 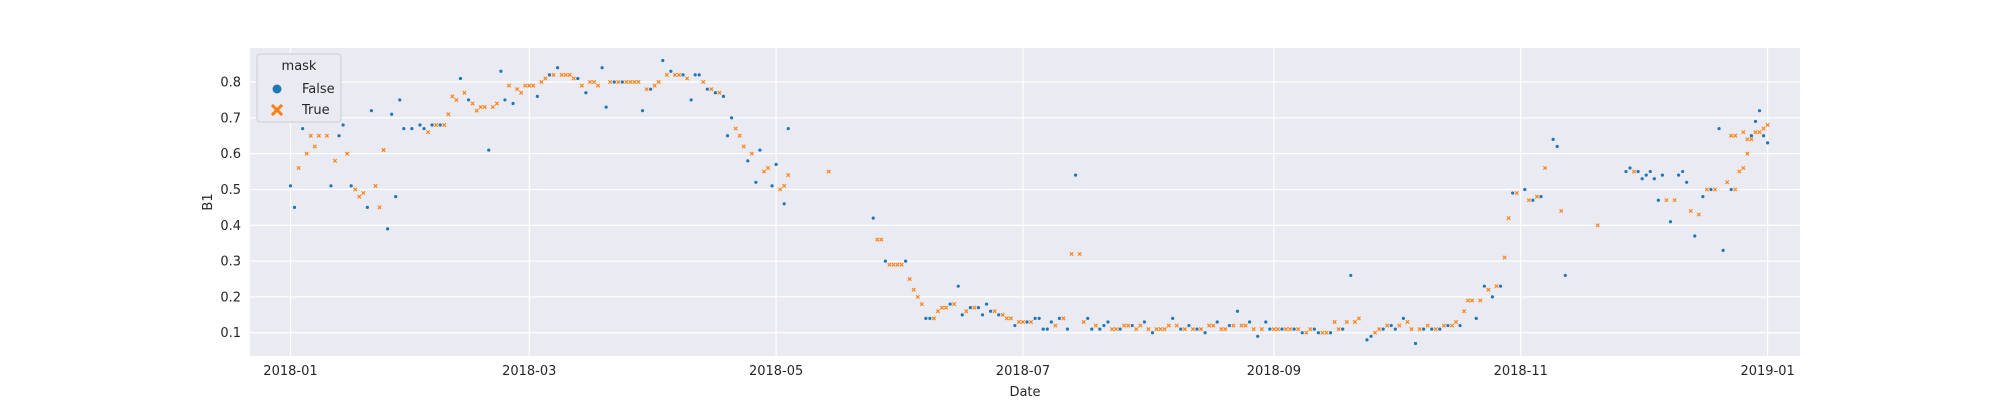 What do you see at coordinates (230, 226) in the screenshot?
I see `y-tick-label: 0.4` at bounding box center [230, 226].